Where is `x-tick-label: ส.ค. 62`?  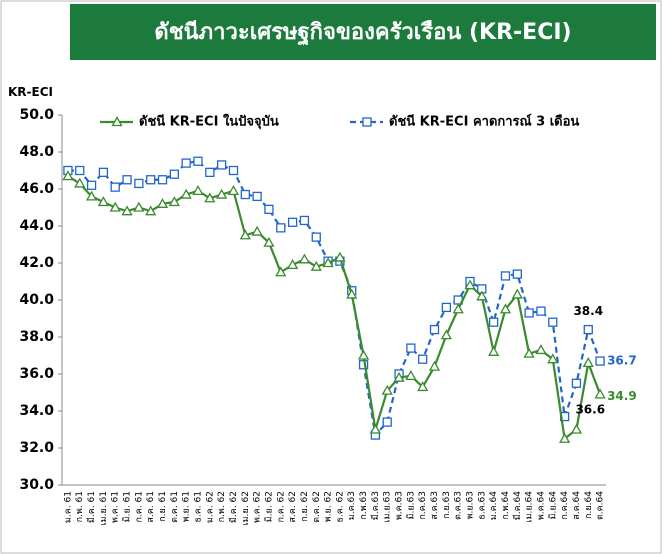
x-tick-label: ส.ค. 62 is located at coordinates (293, 507).